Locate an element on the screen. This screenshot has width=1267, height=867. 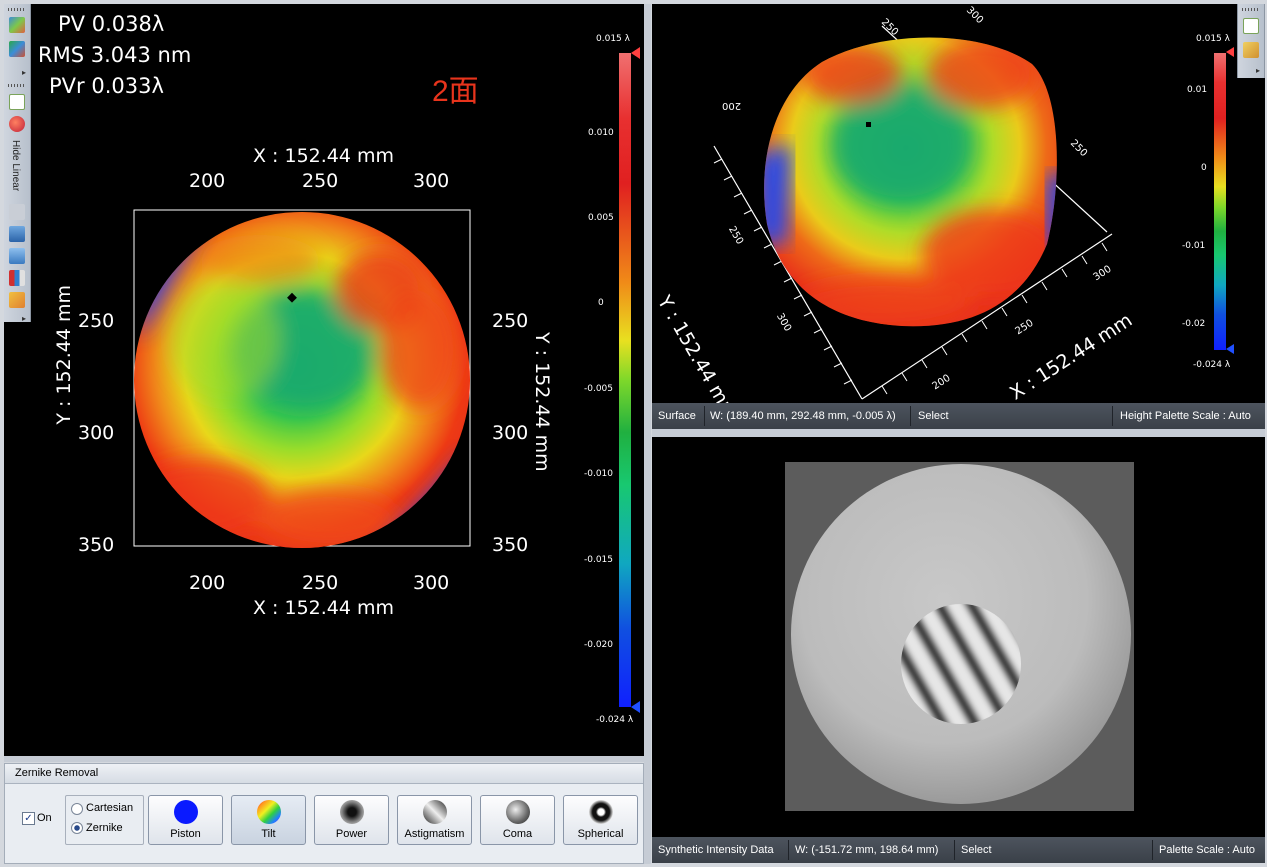
window-icon is located at coordinates (17, 234).